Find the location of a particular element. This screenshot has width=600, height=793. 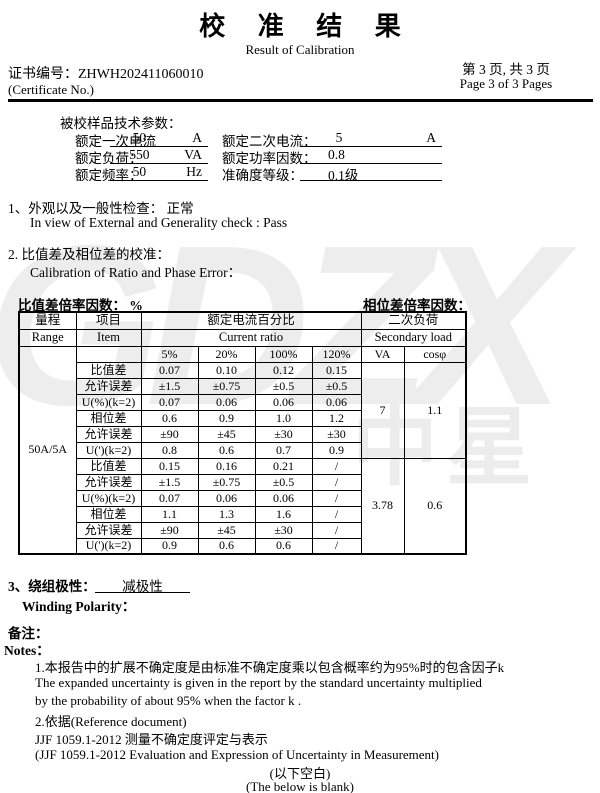

page-title: 校 准 结 果 is located at coordinates (306, 26).